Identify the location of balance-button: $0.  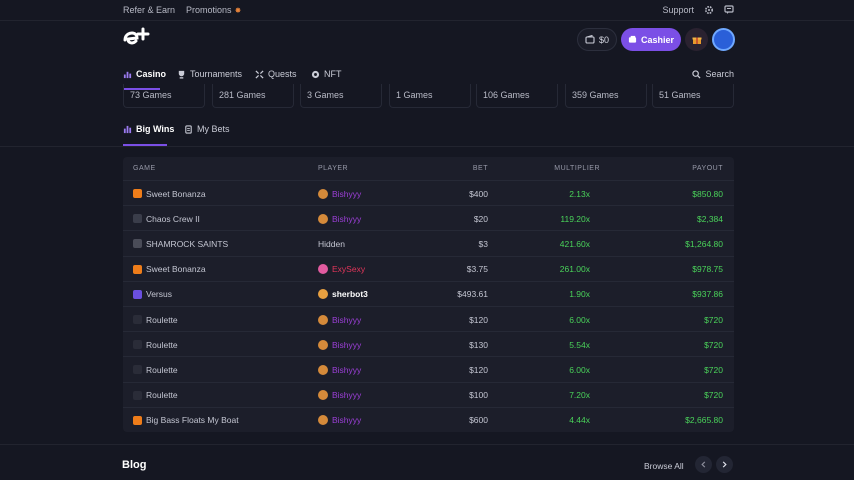
(597, 39).